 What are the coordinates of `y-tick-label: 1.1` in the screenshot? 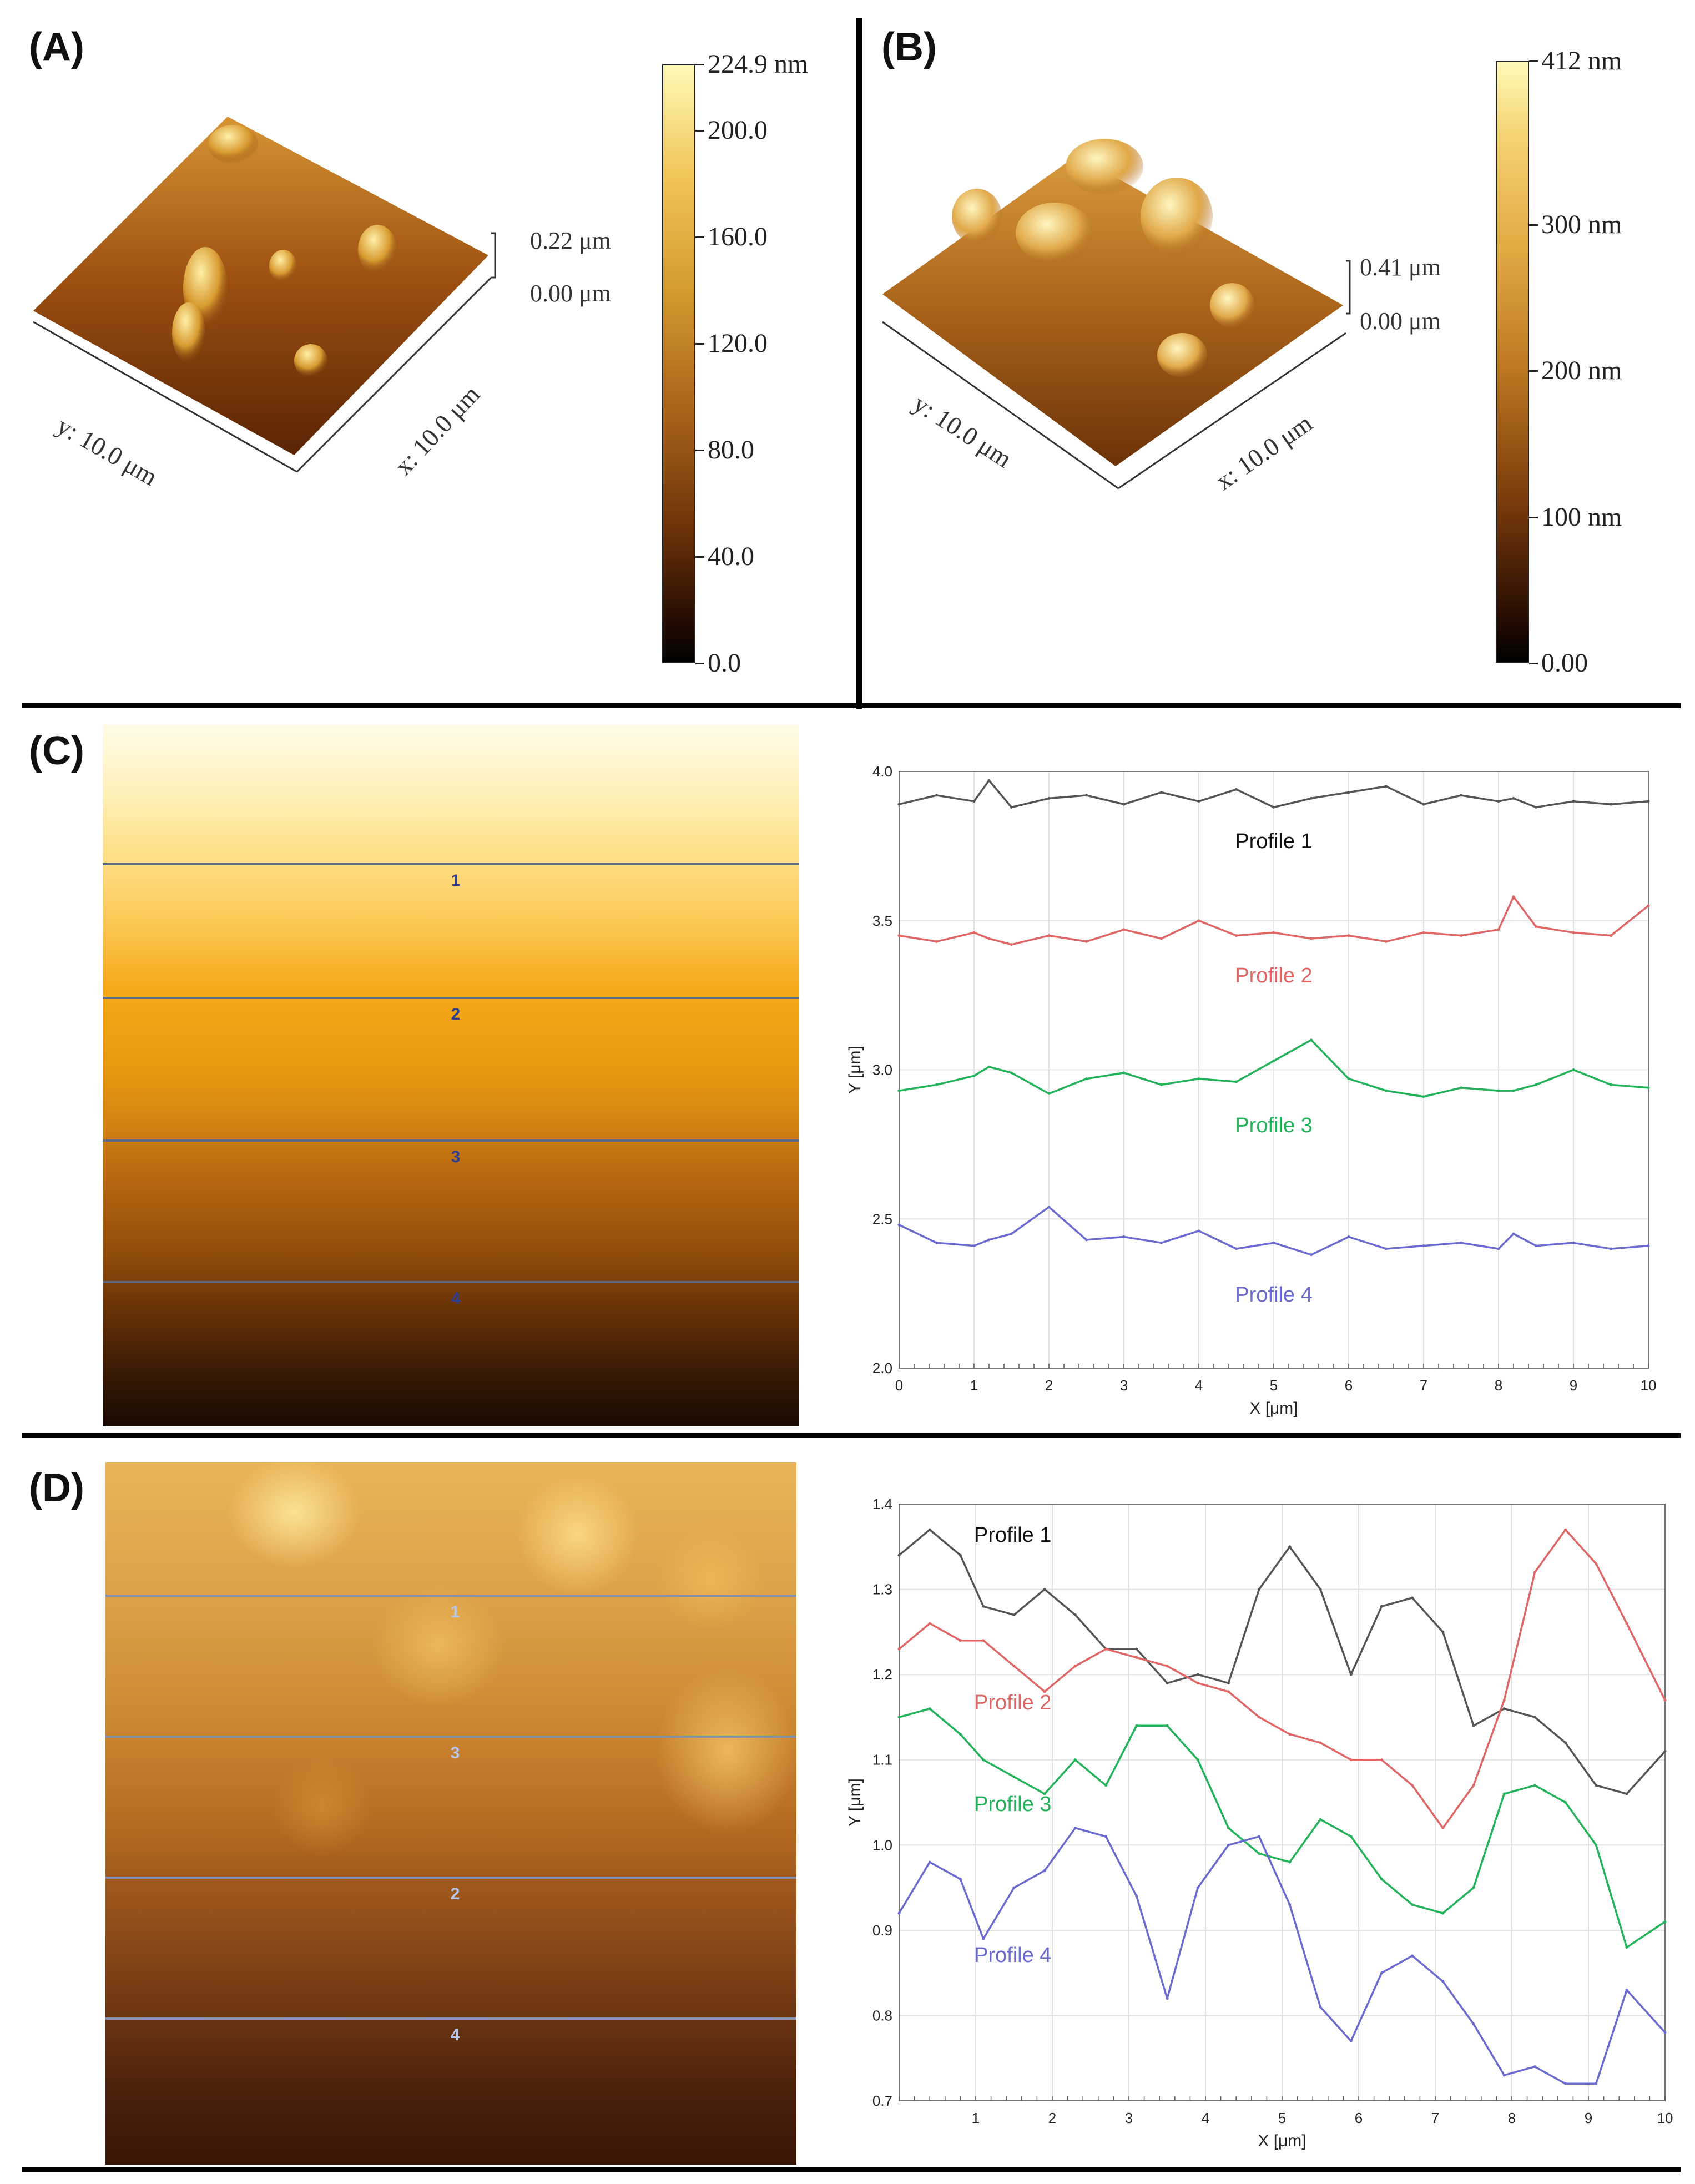 It's located at (882, 1760).